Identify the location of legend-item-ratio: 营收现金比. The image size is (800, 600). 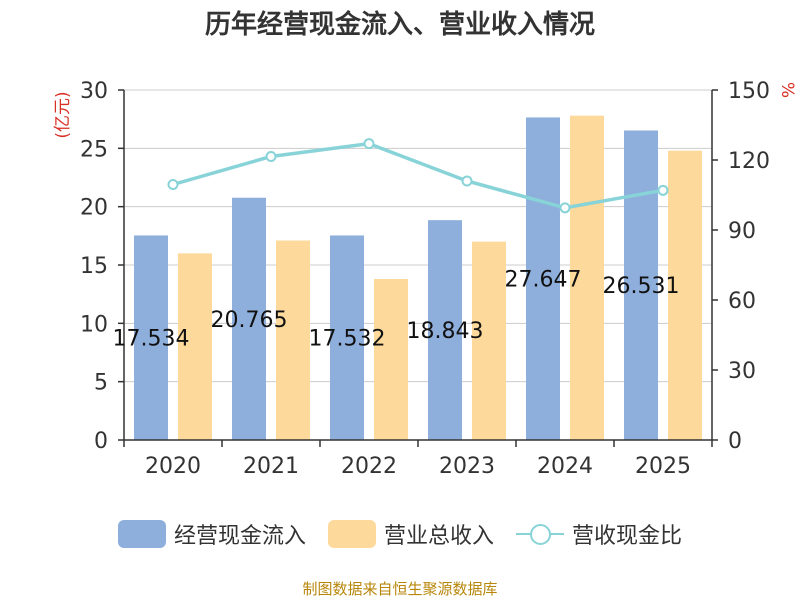
(599, 534).